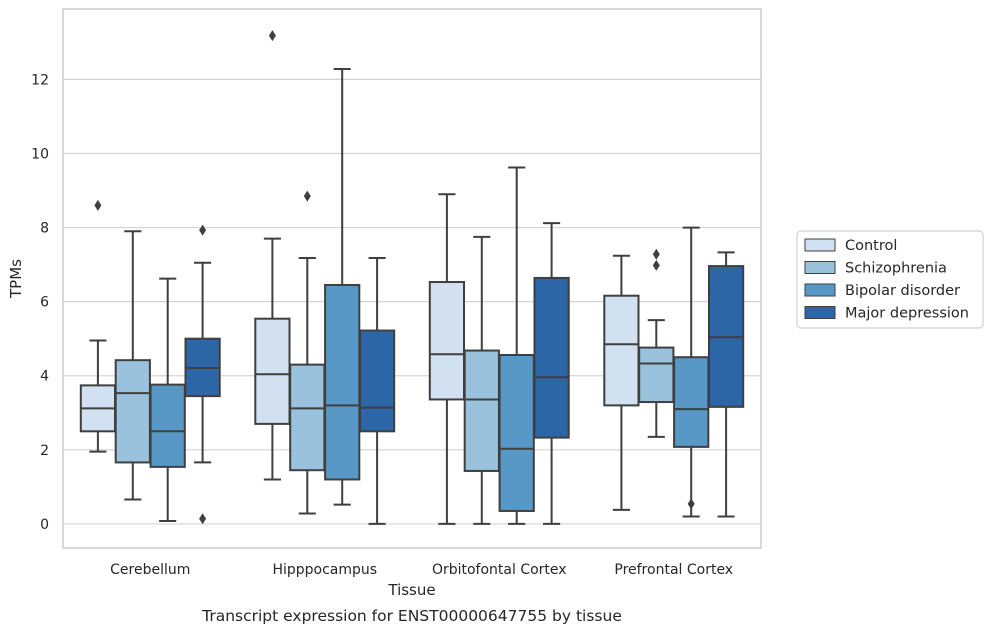  I want to click on legend-label: Bipolar disorder, so click(902, 291).